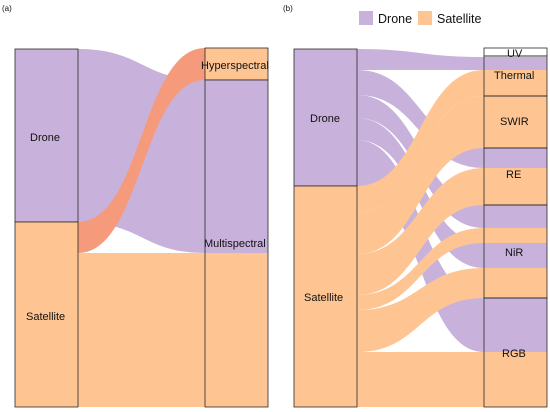  Describe the element at coordinates (420, 59) in the screenshot. I see `flow-drone-uv` at that location.